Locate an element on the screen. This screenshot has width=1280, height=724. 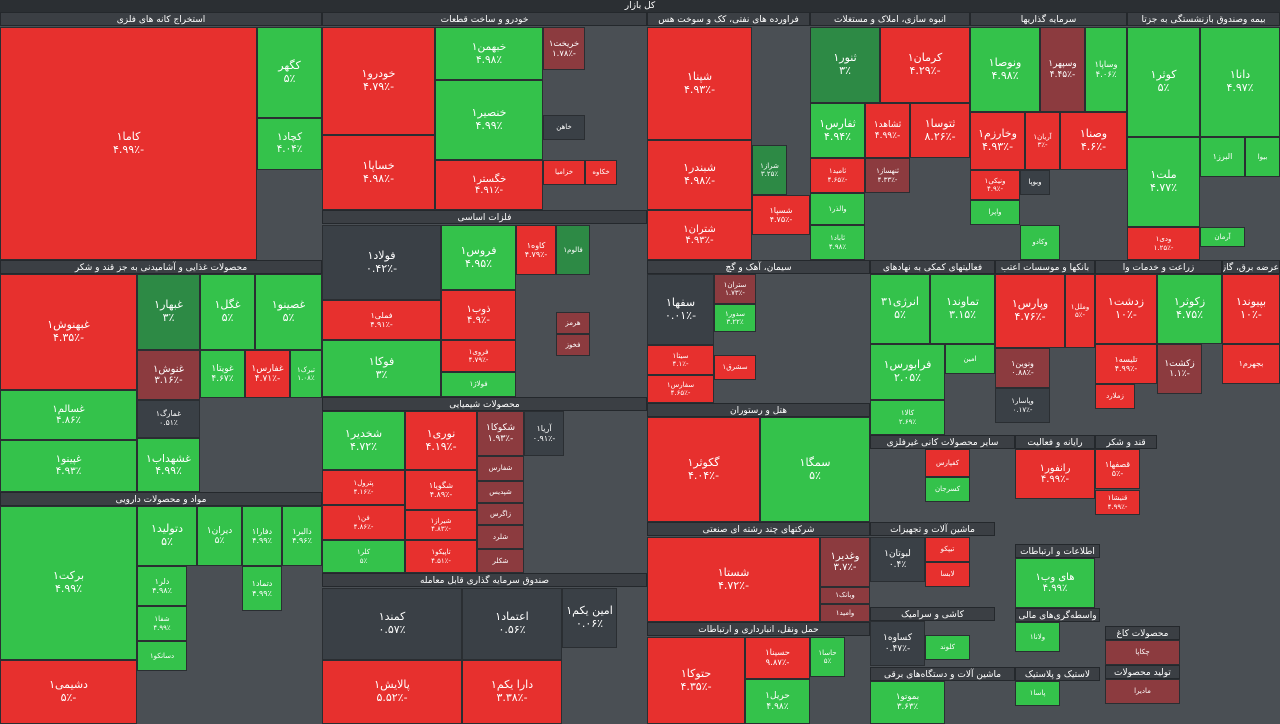
stock-tile: غفارس۱ -۴.۷۱٪ is located at coordinates (267, 374).